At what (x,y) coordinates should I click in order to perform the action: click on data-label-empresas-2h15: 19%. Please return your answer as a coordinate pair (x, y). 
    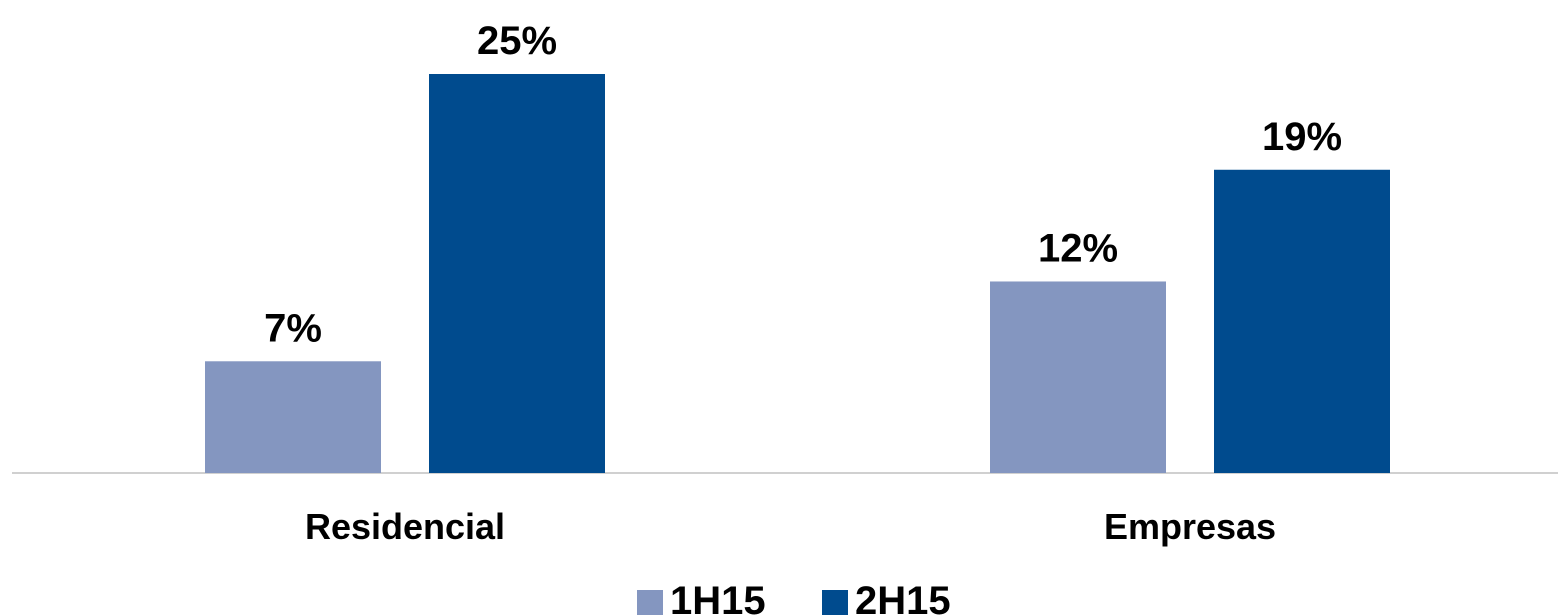
    Looking at the image, I should click on (1302, 137).